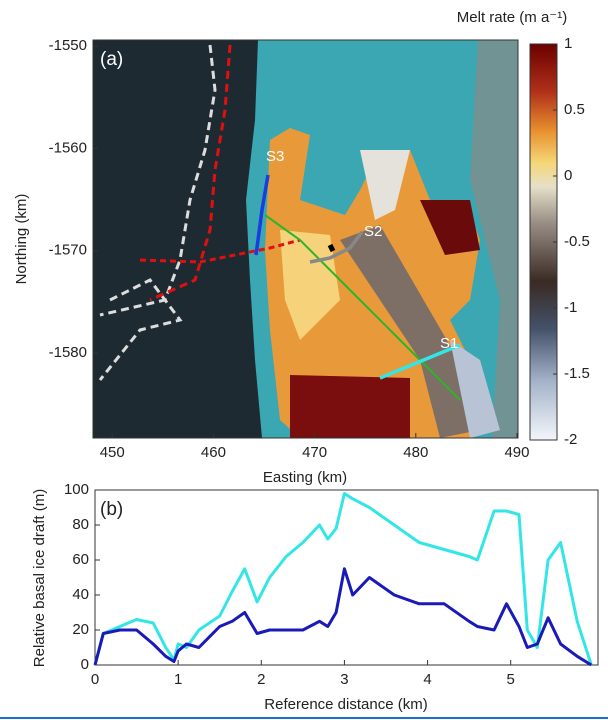 This screenshot has height=720, width=608. What do you see at coordinates (305, 477) in the screenshot?
I see `x-axis-label: Easting (km)` at bounding box center [305, 477].